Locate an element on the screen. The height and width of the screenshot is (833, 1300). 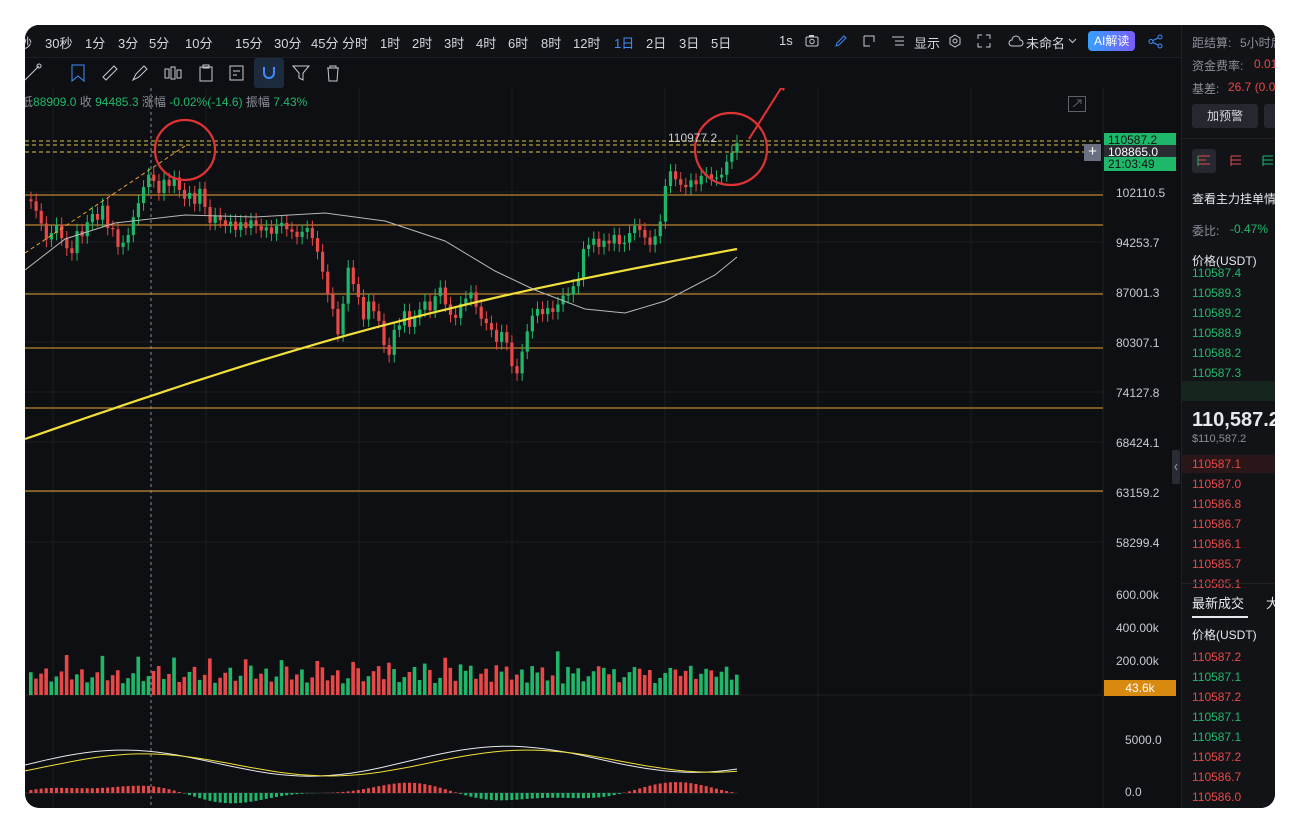
timeframe-5: 10分 is located at coordinates (199, 43).